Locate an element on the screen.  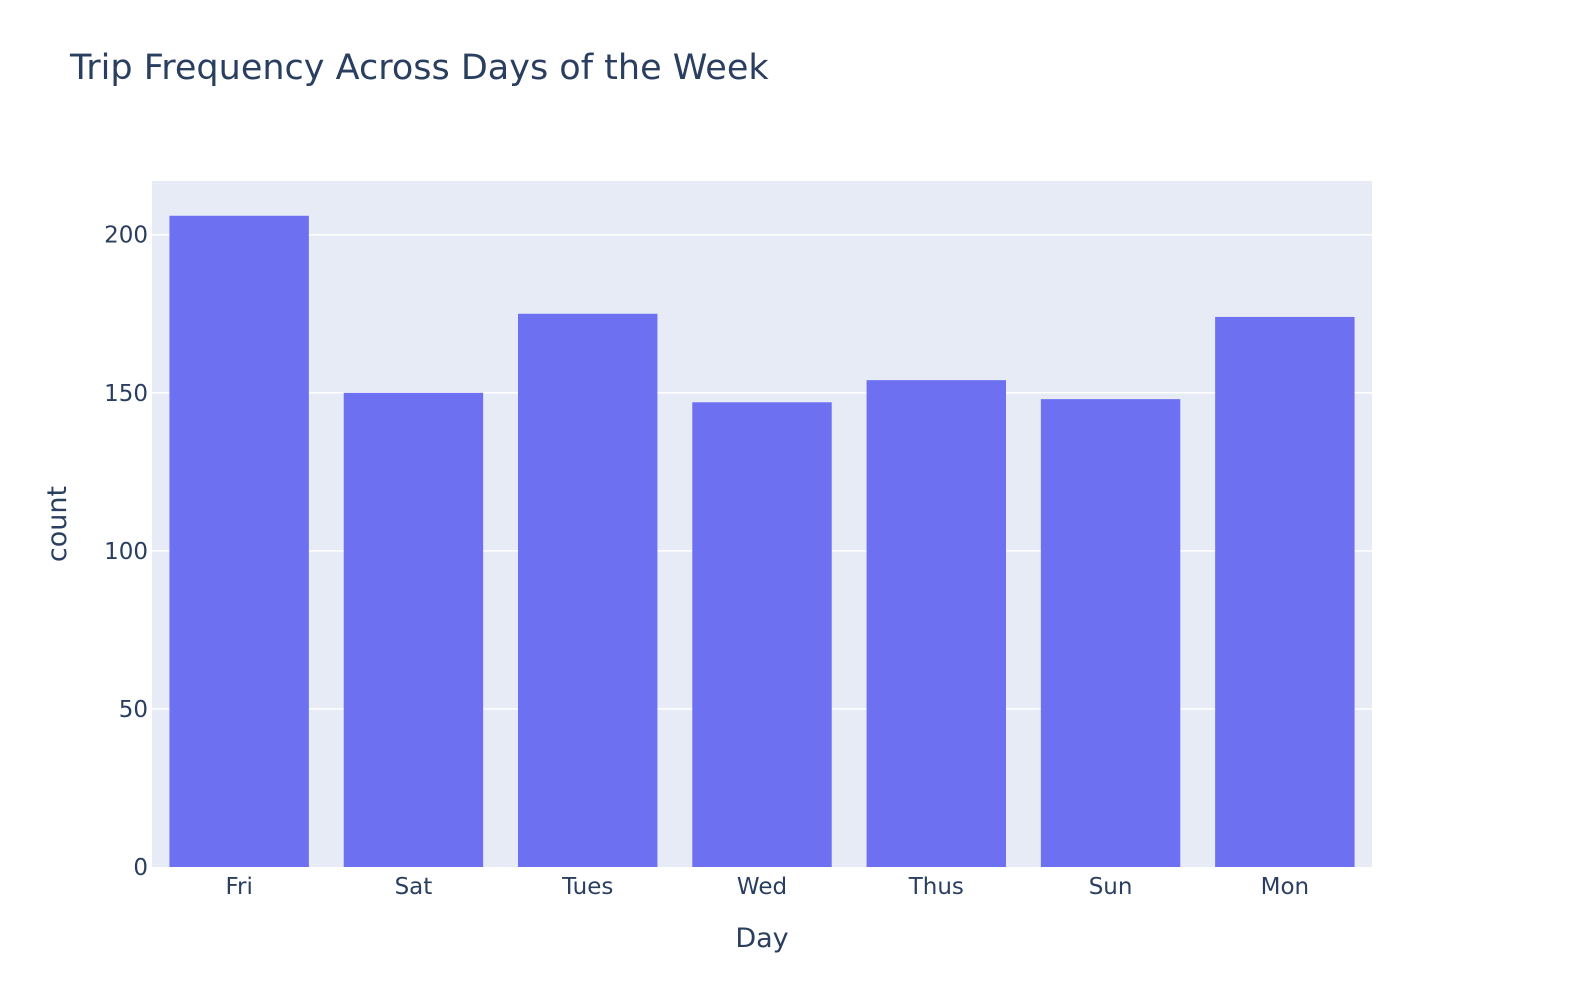
bar-tues is located at coordinates (588, 590).